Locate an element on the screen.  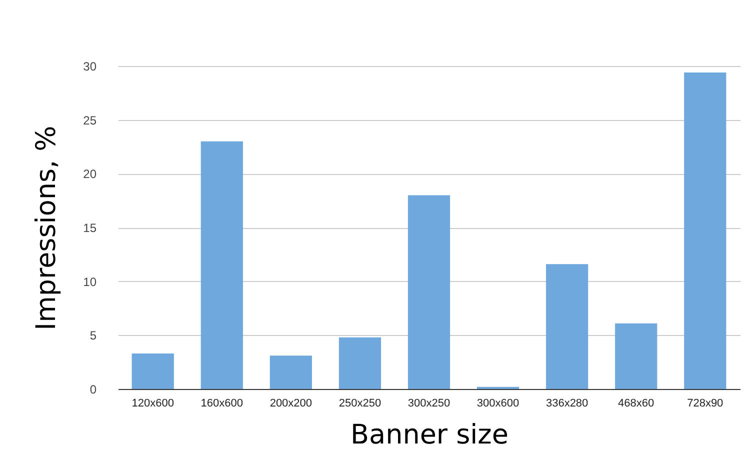
x-tick-label: 160x600 is located at coordinates (222, 404).